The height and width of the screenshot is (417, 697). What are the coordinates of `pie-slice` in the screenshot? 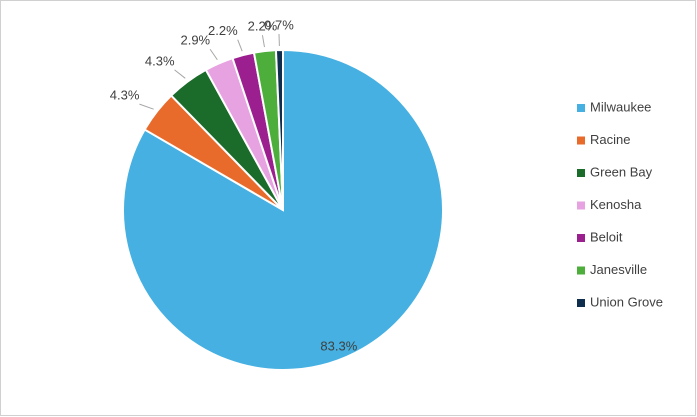 It's located at (279, 129).